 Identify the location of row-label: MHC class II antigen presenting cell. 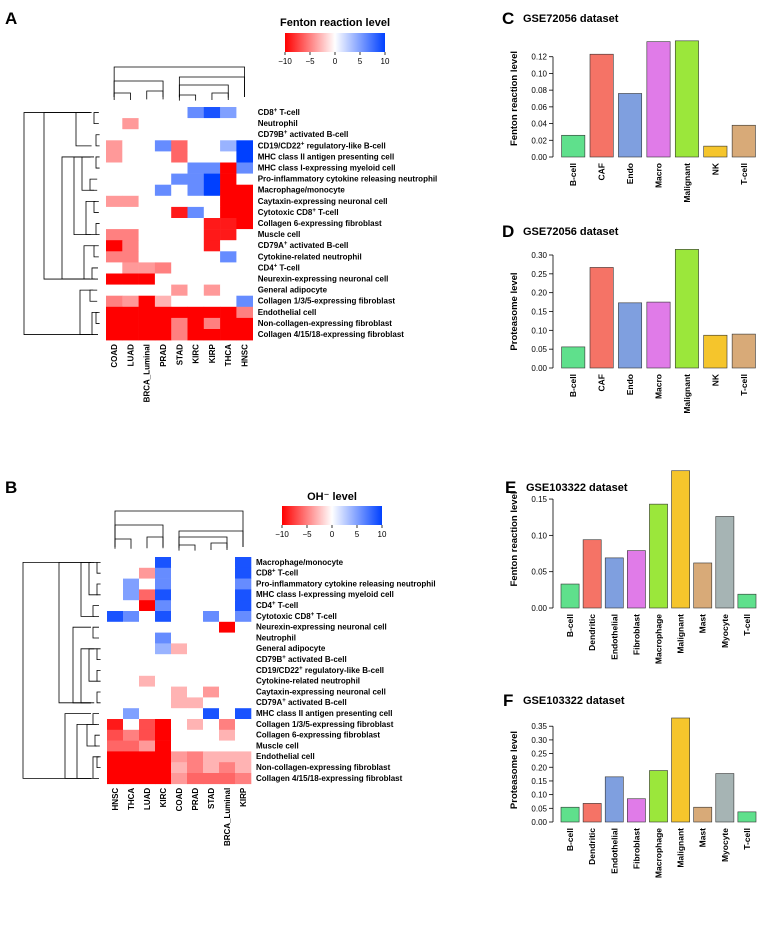
(324, 713).